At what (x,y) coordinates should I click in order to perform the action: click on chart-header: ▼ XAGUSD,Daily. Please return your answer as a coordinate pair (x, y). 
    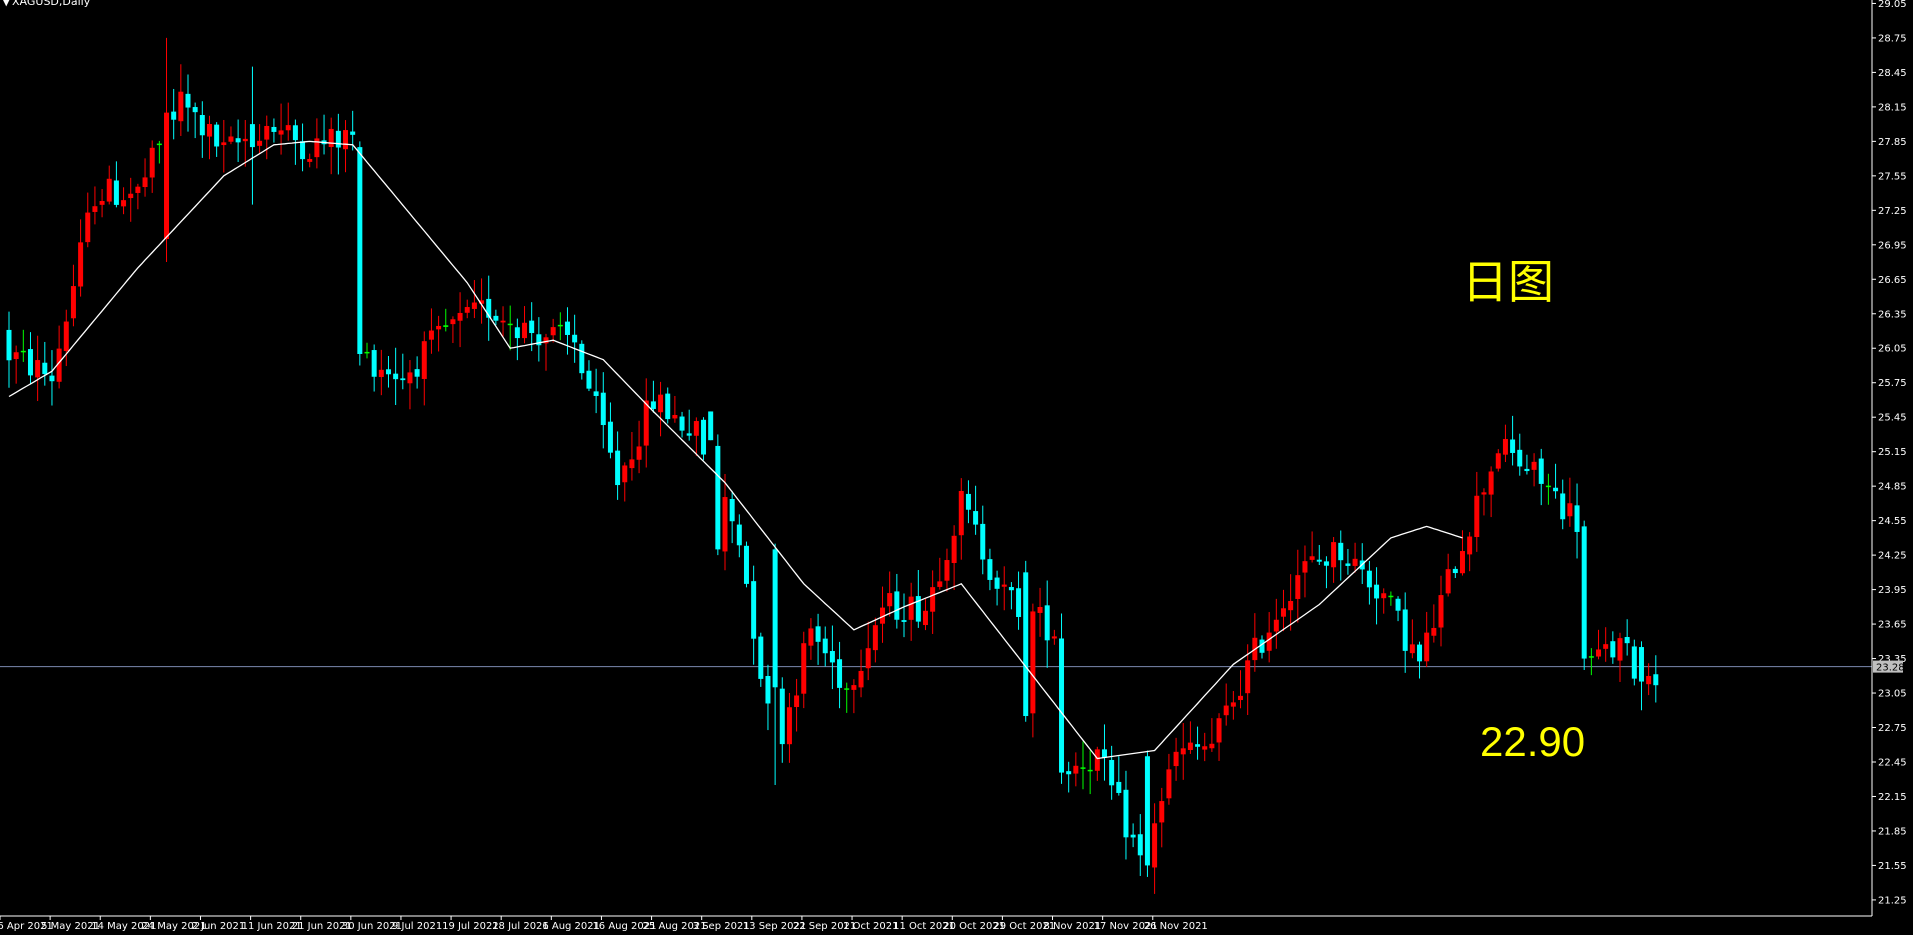
    Looking at the image, I should click on (46, 4).